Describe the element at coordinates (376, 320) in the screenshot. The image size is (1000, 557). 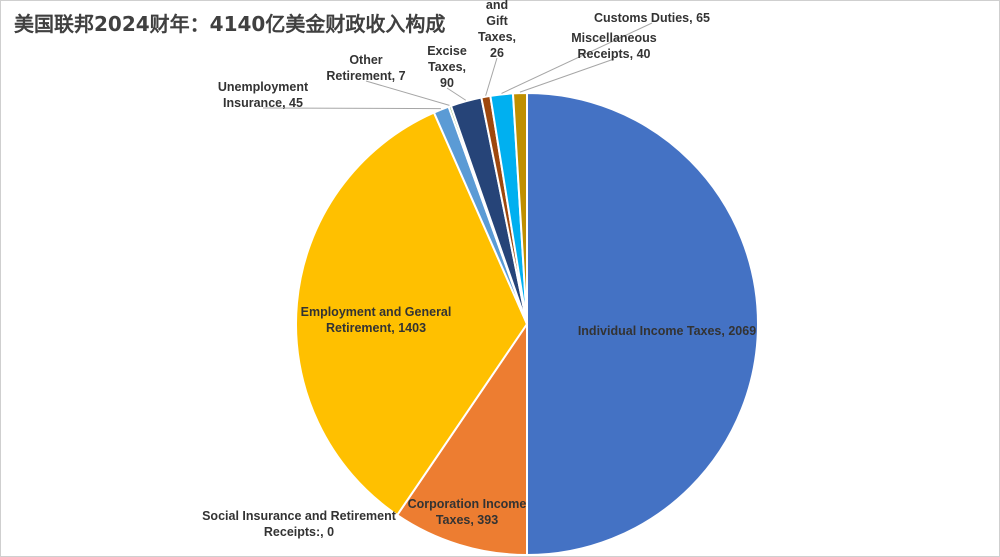
I see `data-label-employment-and-general-retirement: Employment and General Retirement, 1403` at that location.